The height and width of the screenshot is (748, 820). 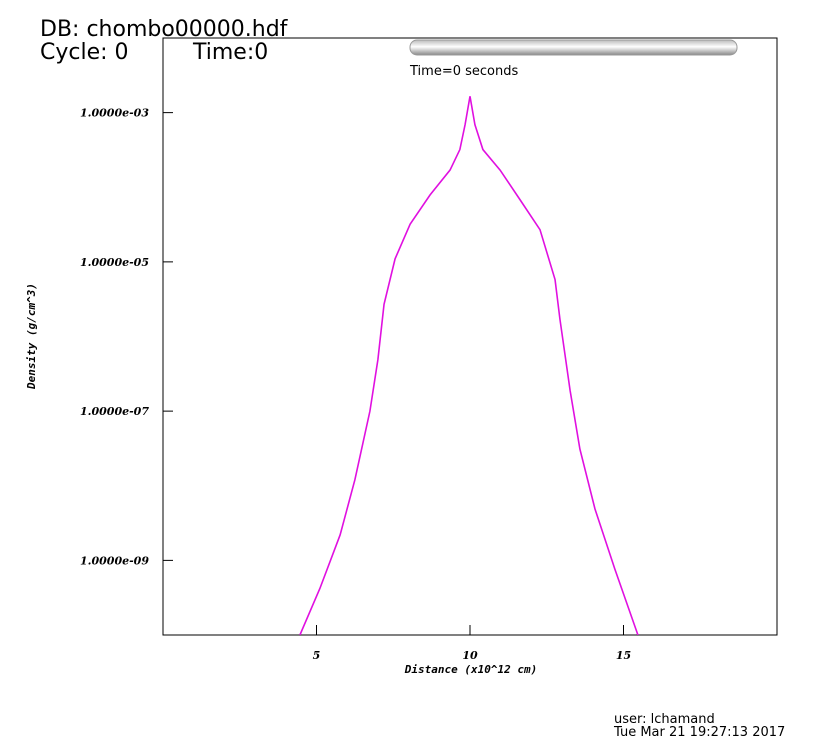 What do you see at coordinates (114, 113) in the screenshot?
I see `y-tick-label: 1.0000e-03` at bounding box center [114, 113].